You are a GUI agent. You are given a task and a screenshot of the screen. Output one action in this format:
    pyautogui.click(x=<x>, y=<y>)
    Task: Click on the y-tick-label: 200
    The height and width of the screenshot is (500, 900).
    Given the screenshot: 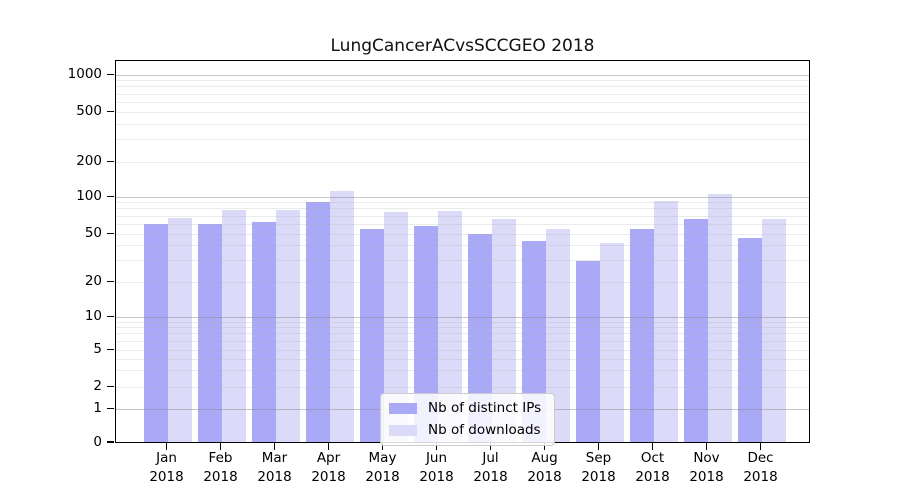 What is the action you would take?
    pyautogui.click(x=89, y=161)
    